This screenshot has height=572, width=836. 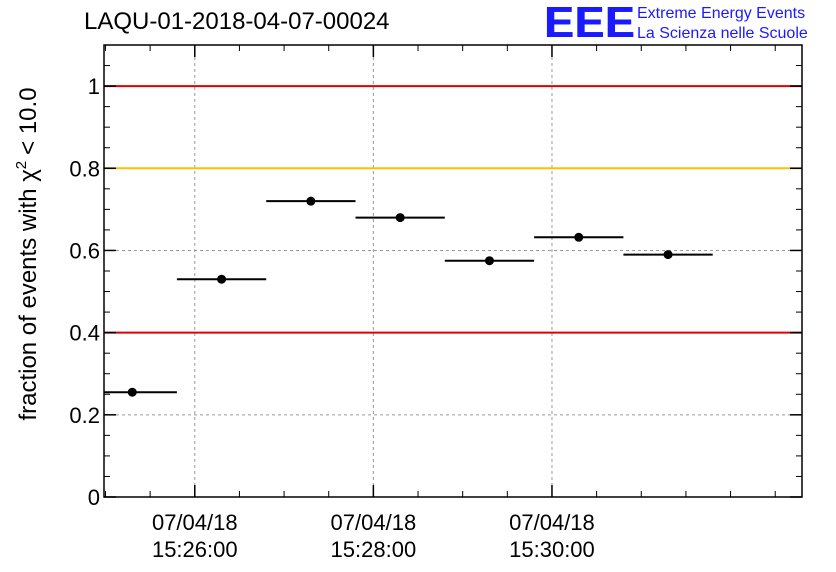 I want to click on logo-mark: EEE, so click(x=590, y=23).